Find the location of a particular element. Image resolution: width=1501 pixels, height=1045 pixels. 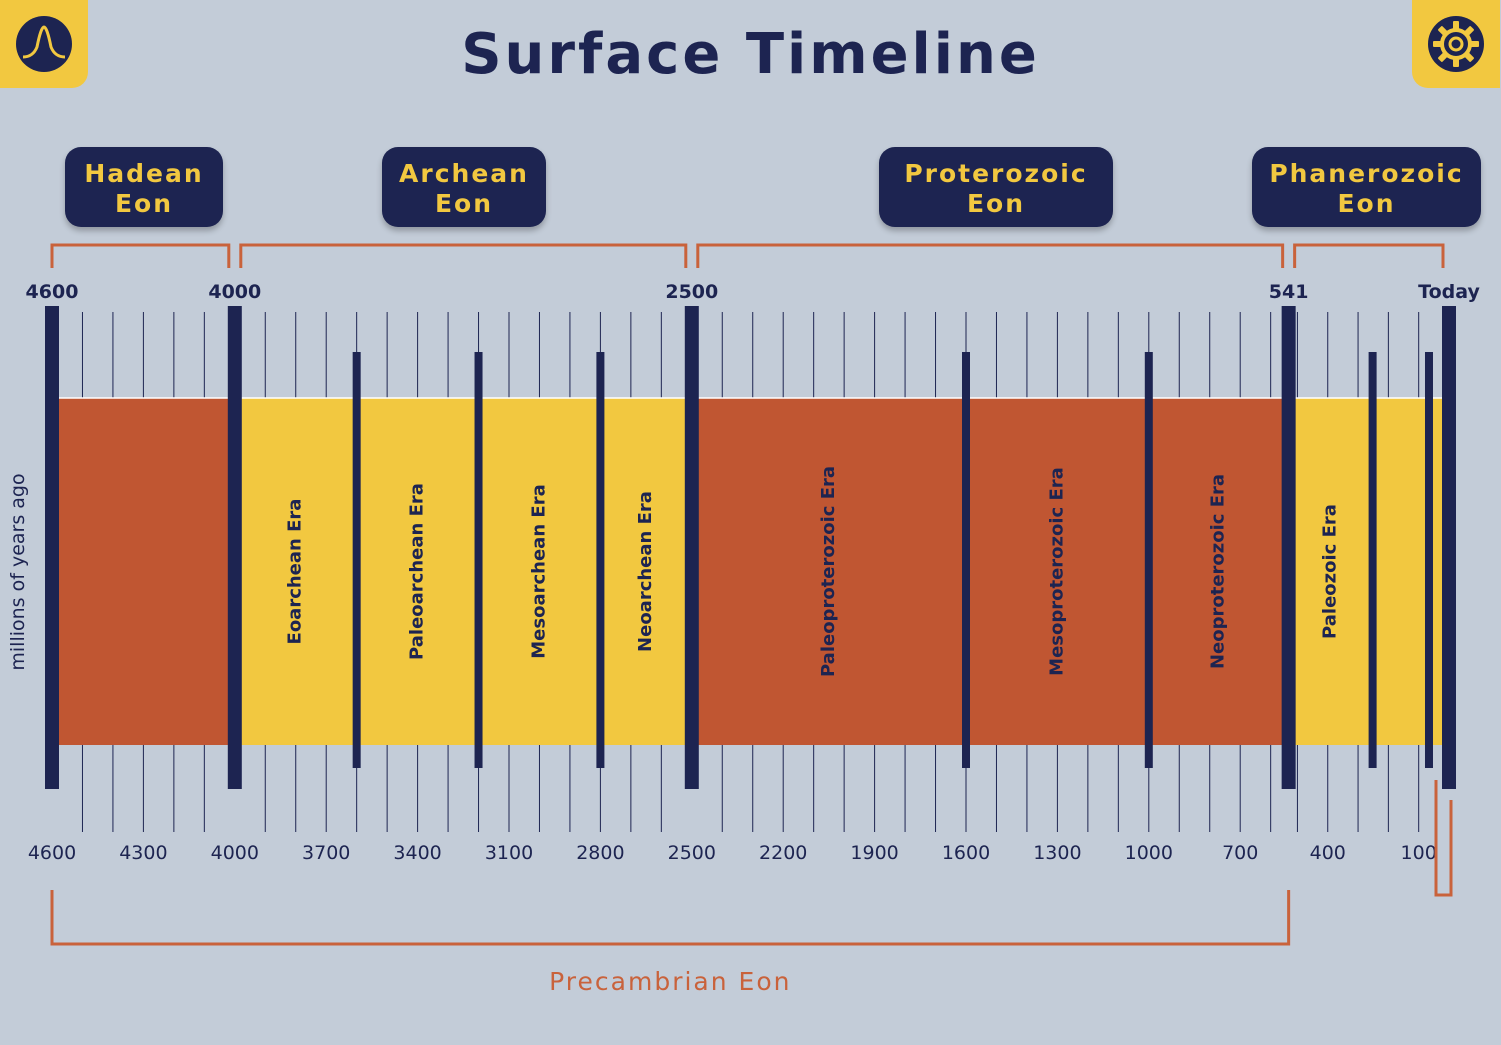

era-label: Neoproterozoic Era is located at coordinates (1218, 571).